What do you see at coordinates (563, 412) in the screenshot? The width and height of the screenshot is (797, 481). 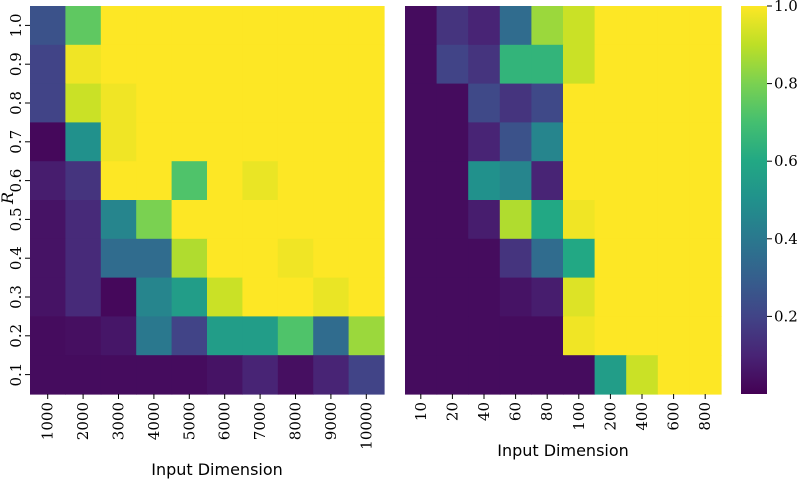 I see `heatmap-right-x-ticks: 10 20 40 60 80 100 200 400 600 800` at bounding box center [563, 412].